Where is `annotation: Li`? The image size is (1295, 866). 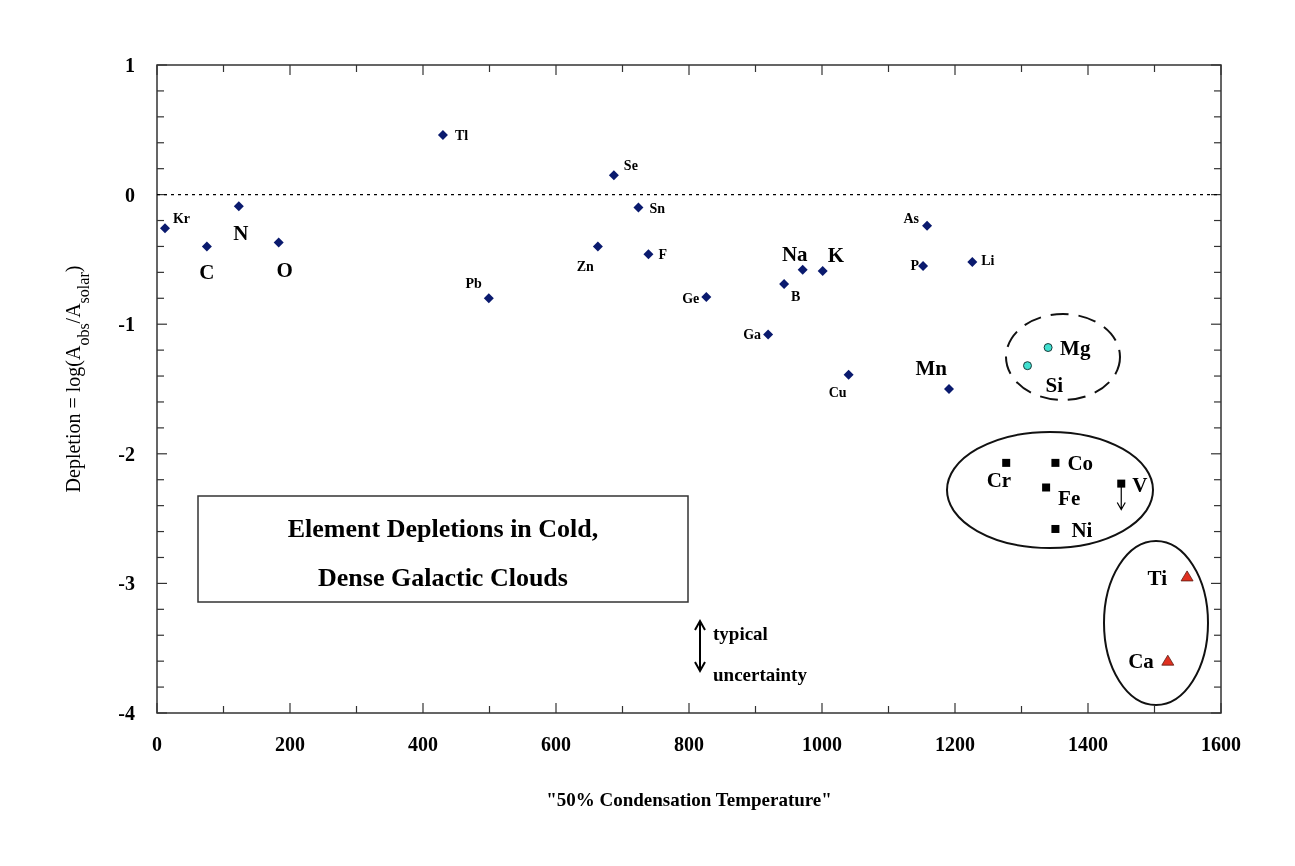 annotation: Li is located at coordinates (988, 260).